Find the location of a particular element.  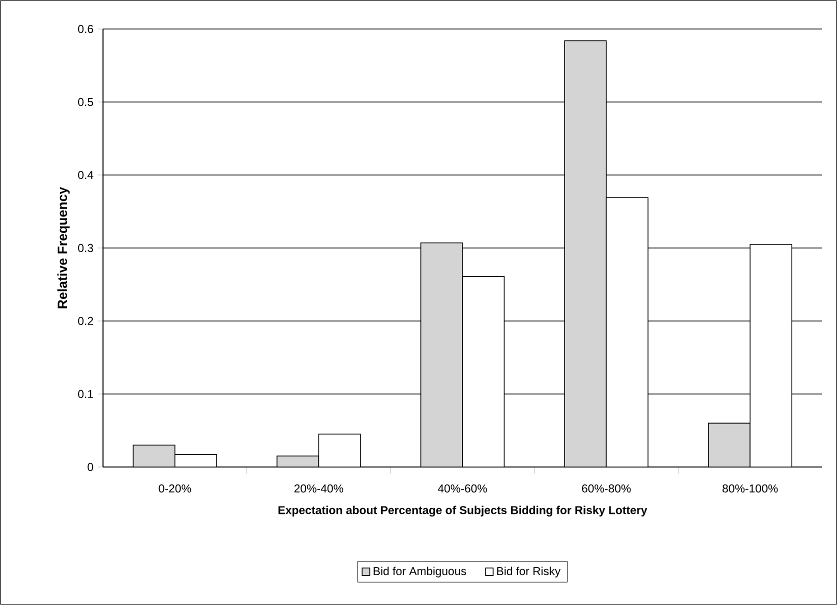

y-tick-label: 0.2 is located at coordinates (85, 321).